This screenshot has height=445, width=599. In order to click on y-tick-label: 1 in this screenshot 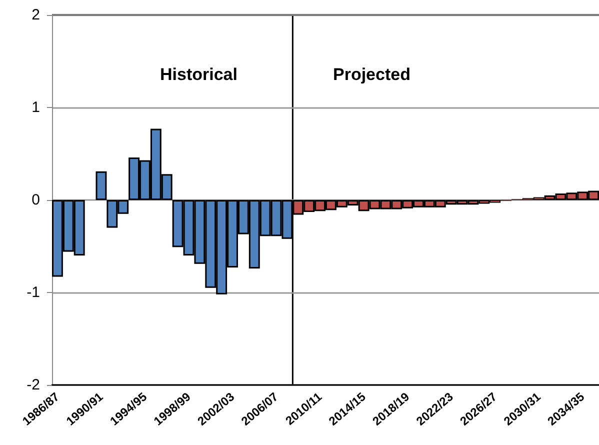, I will do `click(36, 107)`.